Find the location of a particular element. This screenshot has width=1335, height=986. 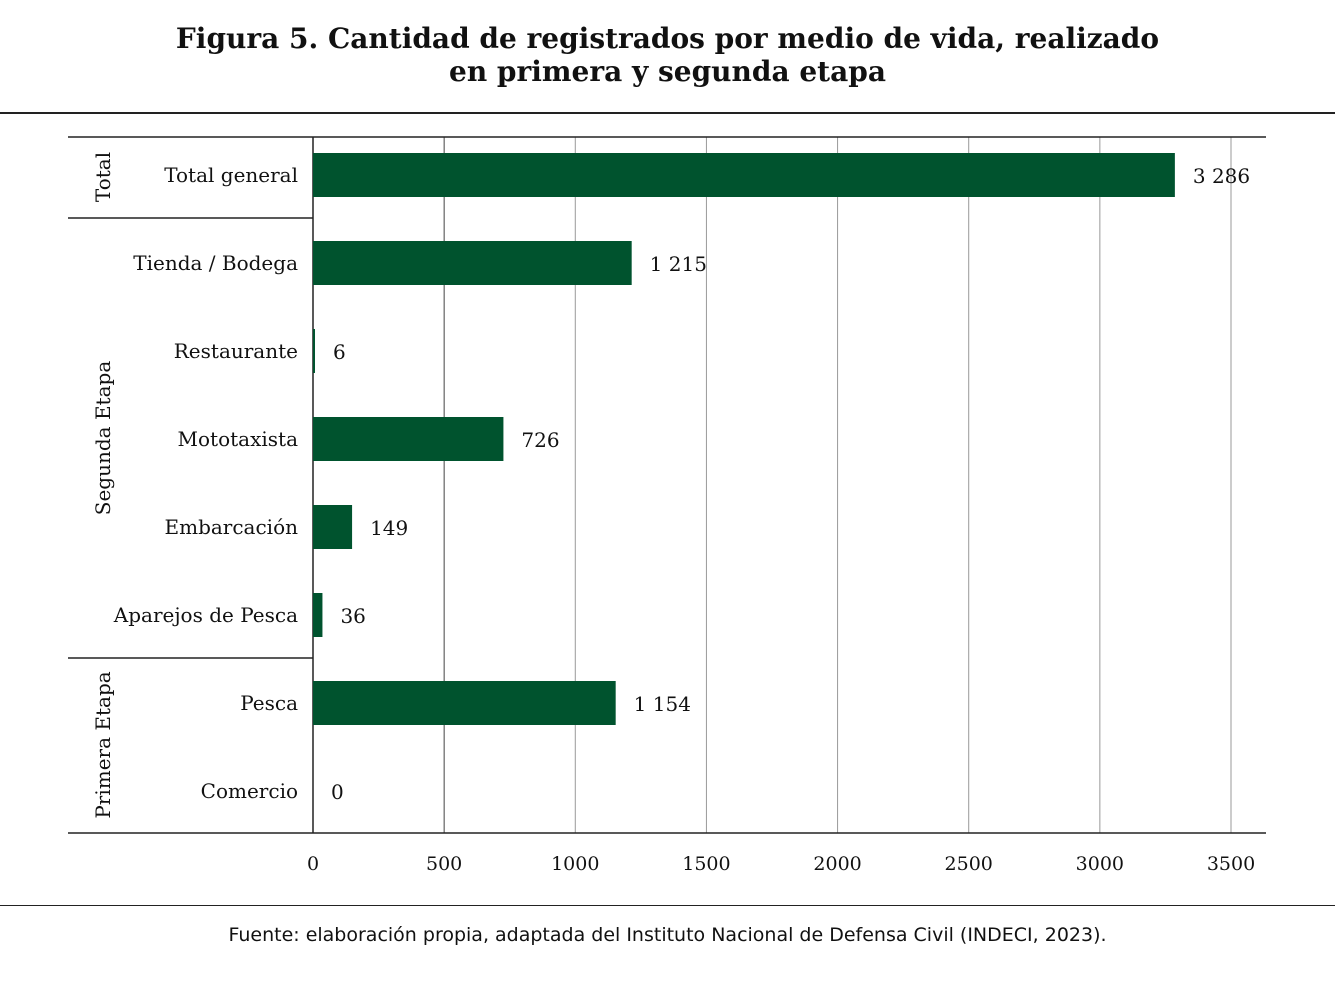

category-label: Total general is located at coordinates (231, 175).